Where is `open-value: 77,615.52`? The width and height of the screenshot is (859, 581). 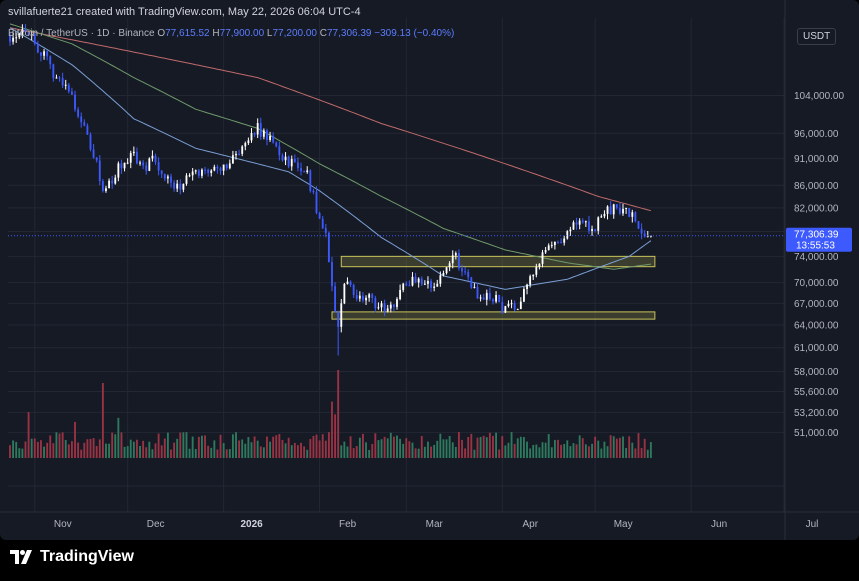 open-value: 77,615.52 is located at coordinates (187, 33).